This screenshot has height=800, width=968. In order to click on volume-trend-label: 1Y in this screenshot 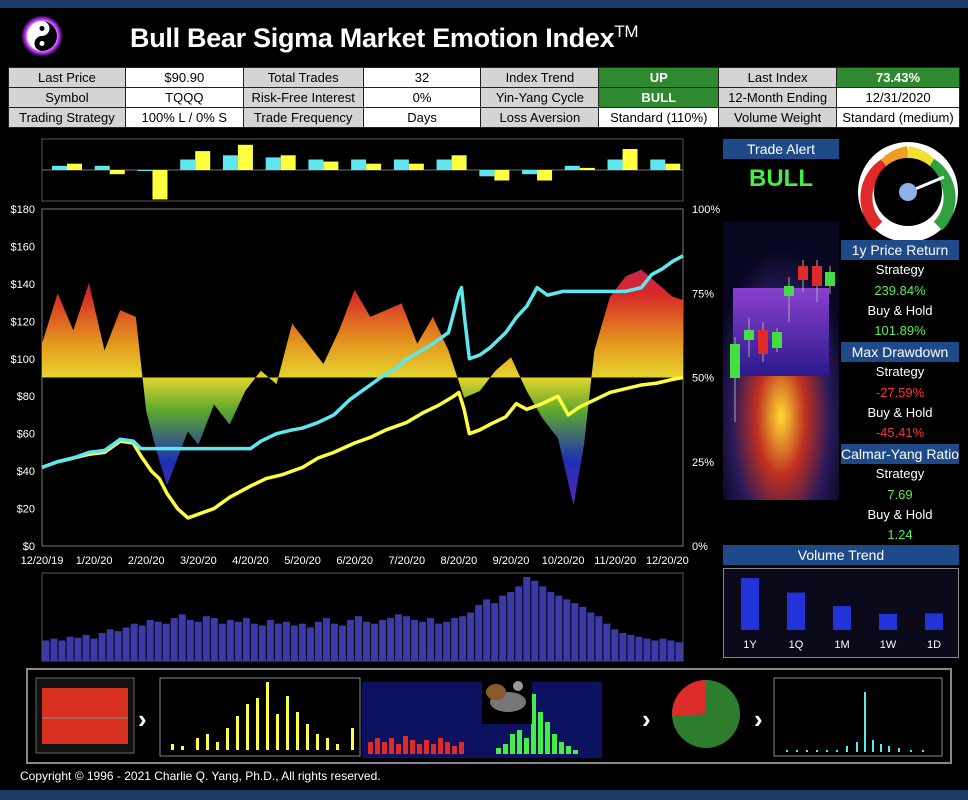, I will do `click(750, 645)`.